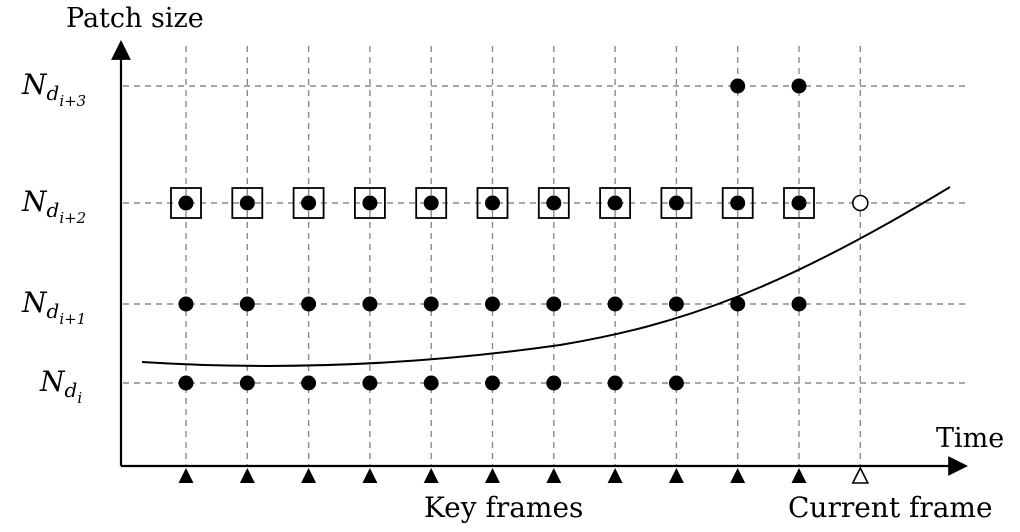 The width and height of the screenshot is (1020, 532). I want to click on y-level-label: Ndi+2, so click(53, 206).